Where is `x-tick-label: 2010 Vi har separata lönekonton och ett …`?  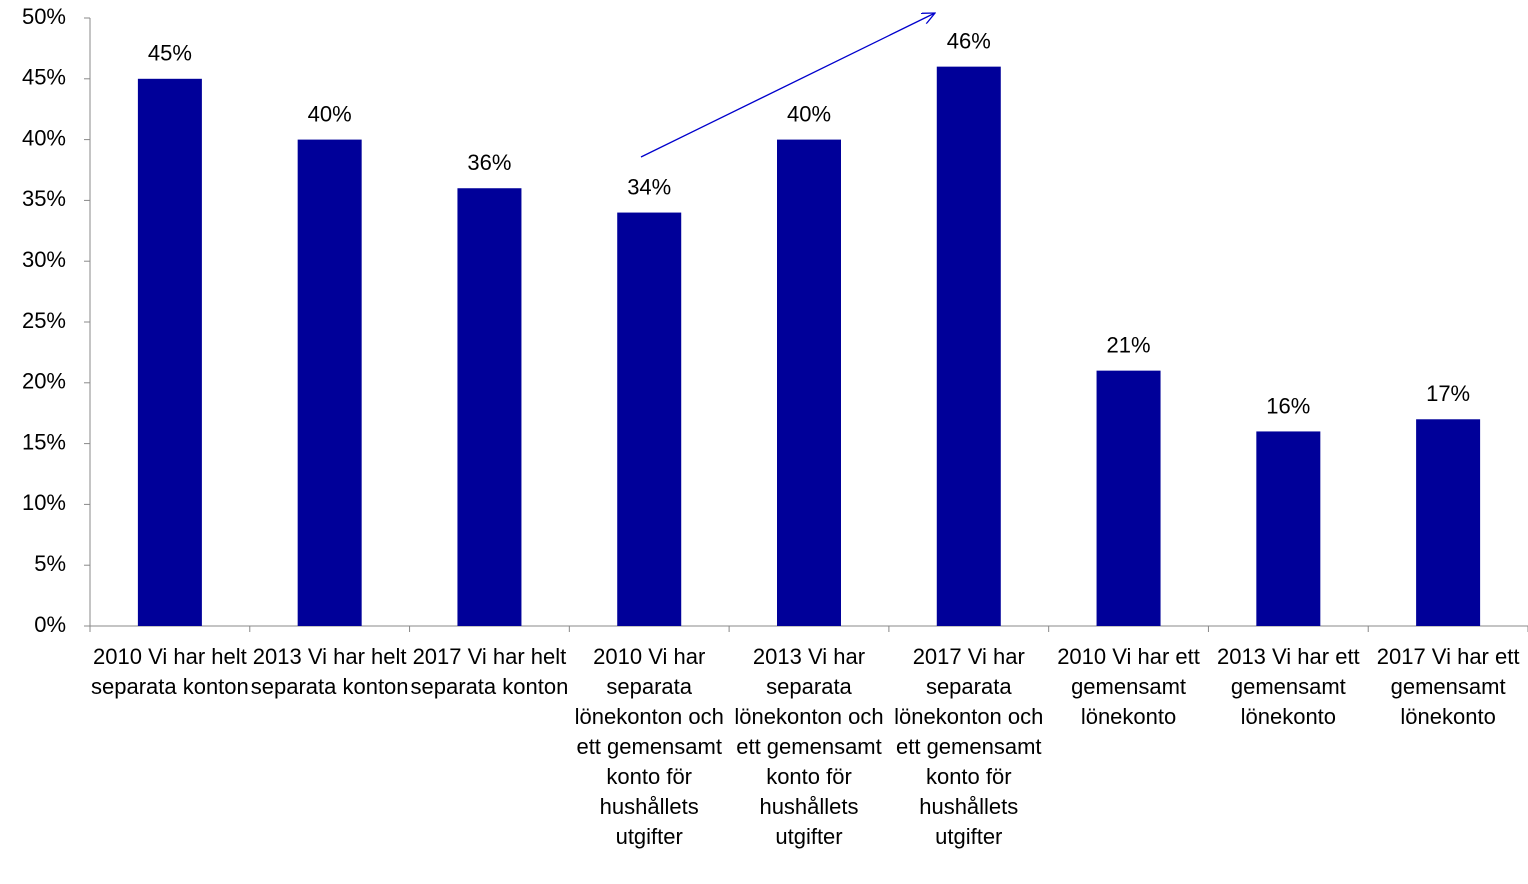
x-tick-label: 2010 Vi har separata lönekonton och ett … is located at coordinates (649, 746).